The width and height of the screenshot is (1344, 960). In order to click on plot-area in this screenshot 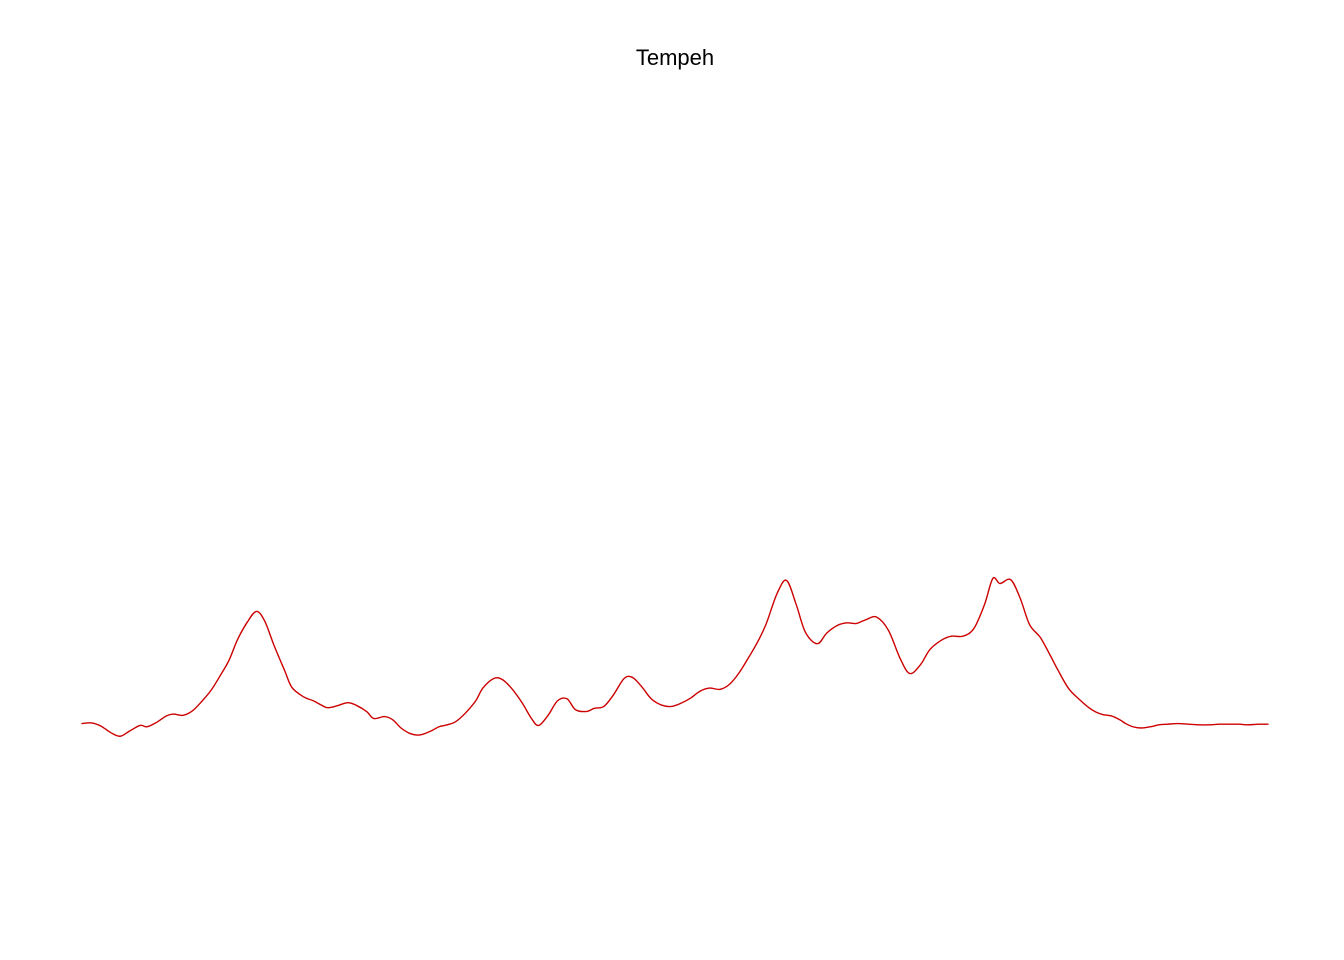, I will do `click(675, 656)`.